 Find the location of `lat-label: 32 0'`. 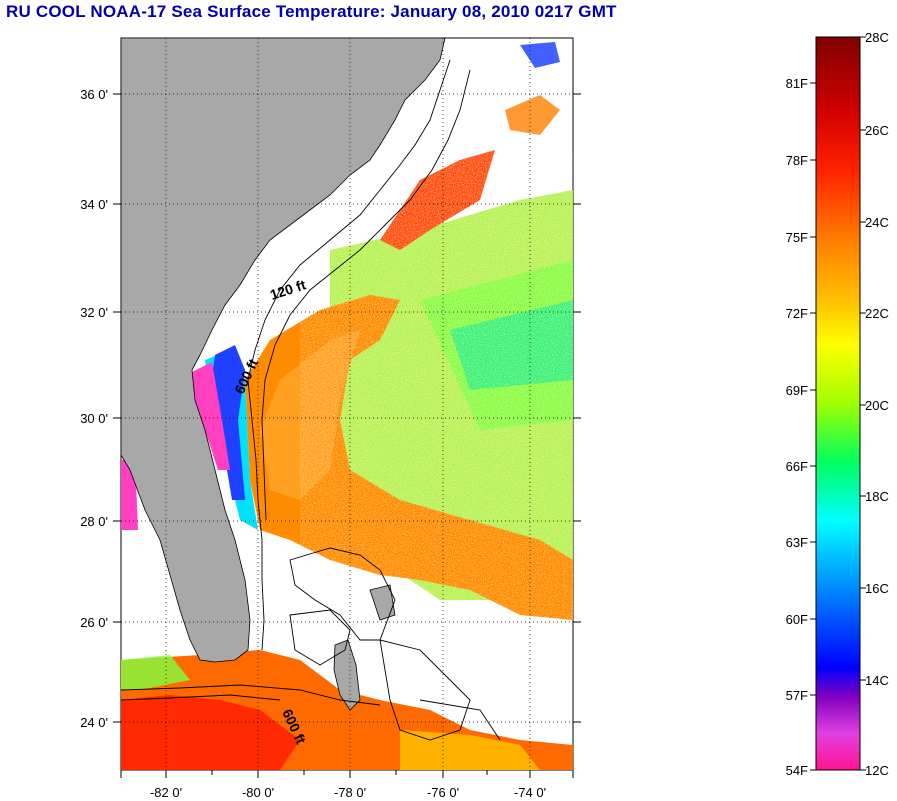

lat-label: 32 0' is located at coordinates (94, 312).